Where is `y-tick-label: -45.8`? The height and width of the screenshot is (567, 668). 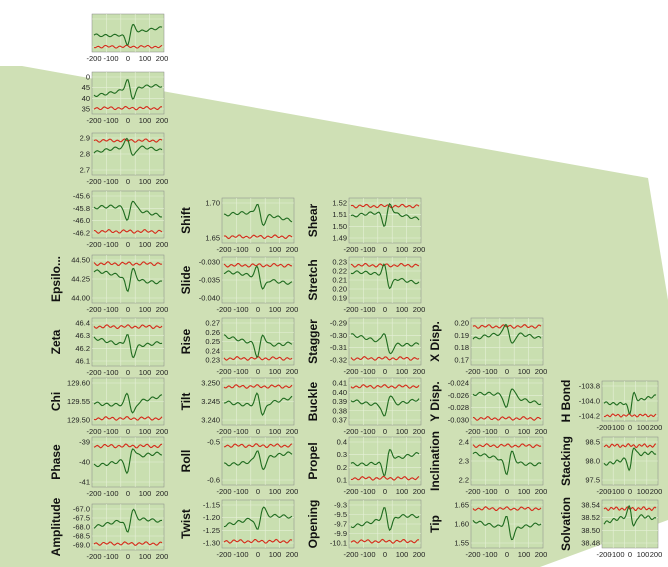 y-tick-label: -45.8 is located at coordinates (81, 208).